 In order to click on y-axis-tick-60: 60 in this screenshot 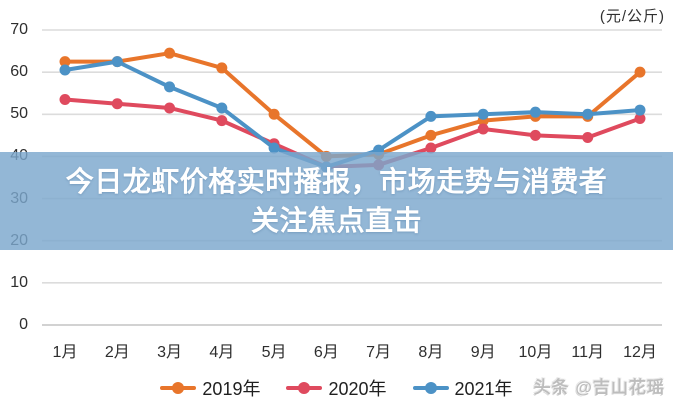, I will do `click(19, 72)`.